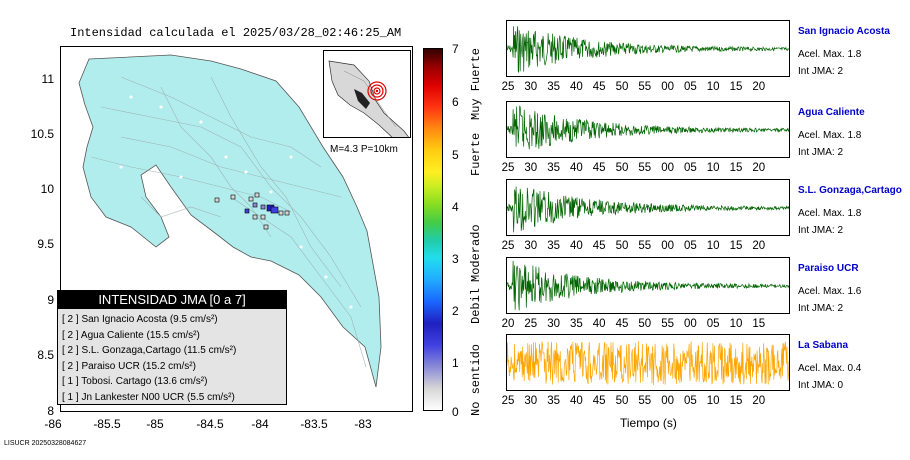 The height and width of the screenshot is (460, 910). Describe the element at coordinates (364, 149) in the screenshot. I see `event-magnitude-label: M=4.3 P=10km` at that location.